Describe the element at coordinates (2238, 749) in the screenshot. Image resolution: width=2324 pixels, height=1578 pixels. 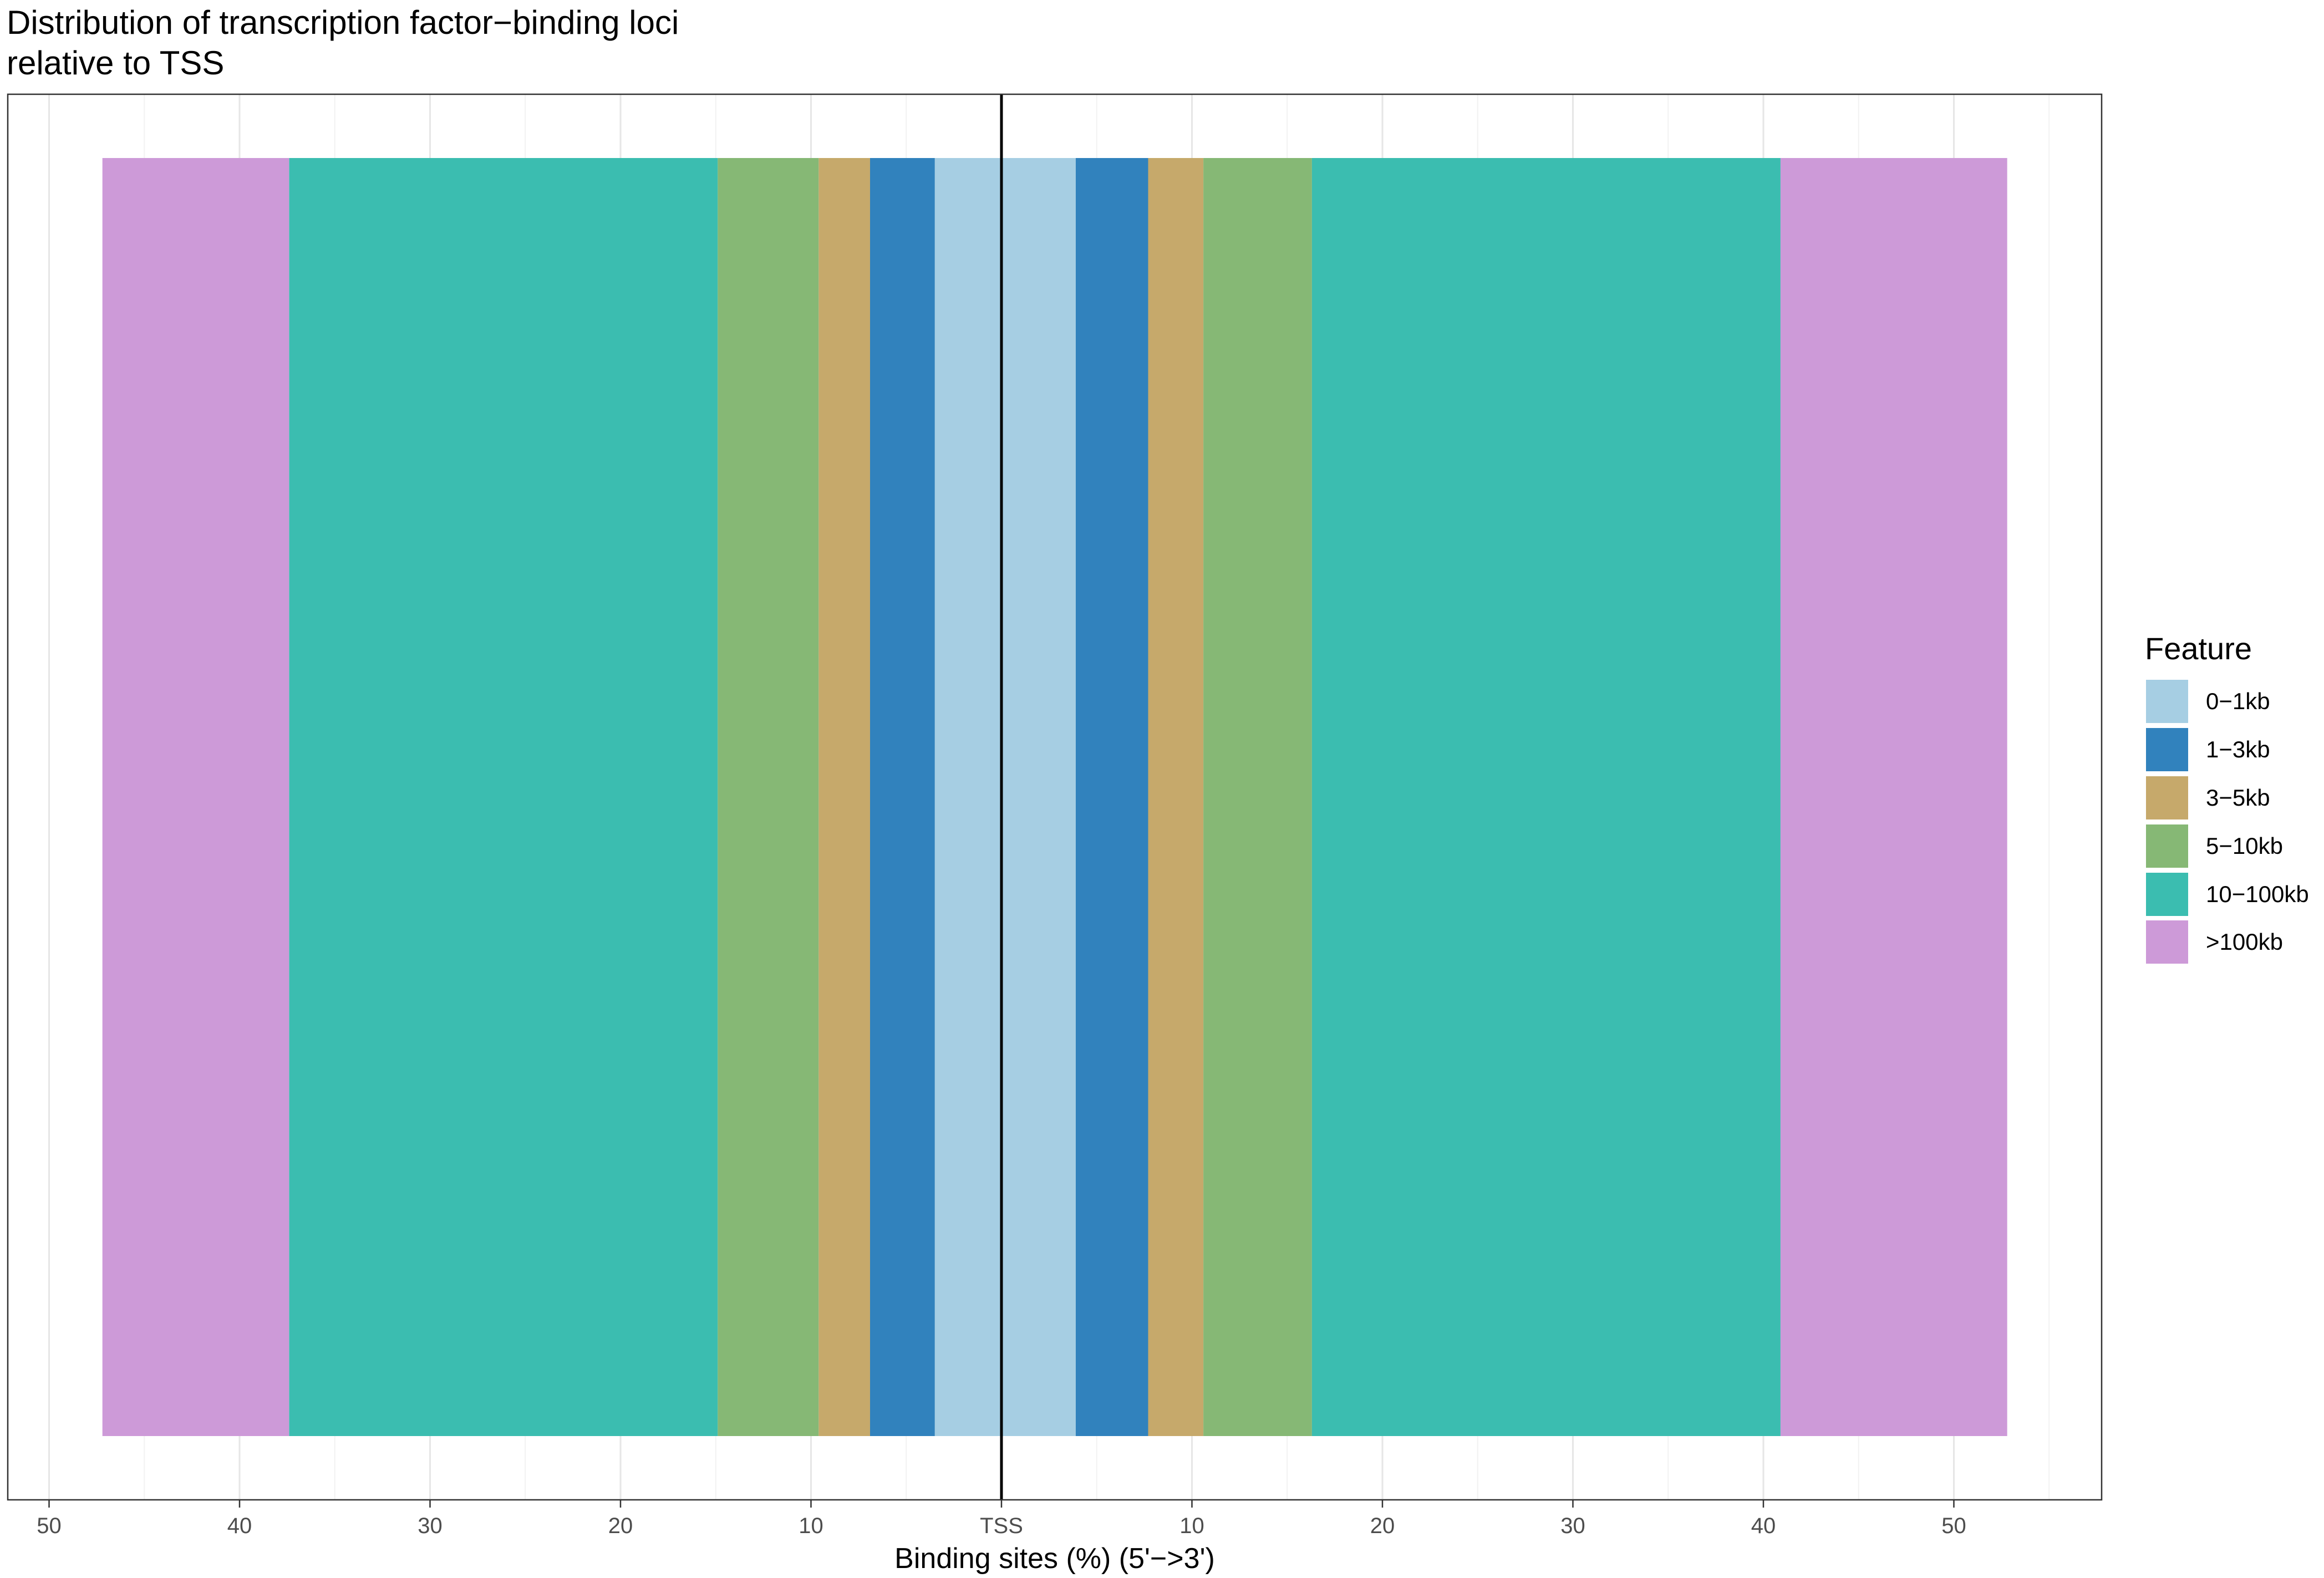
I see `legend-label: 1−3kb` at that location.